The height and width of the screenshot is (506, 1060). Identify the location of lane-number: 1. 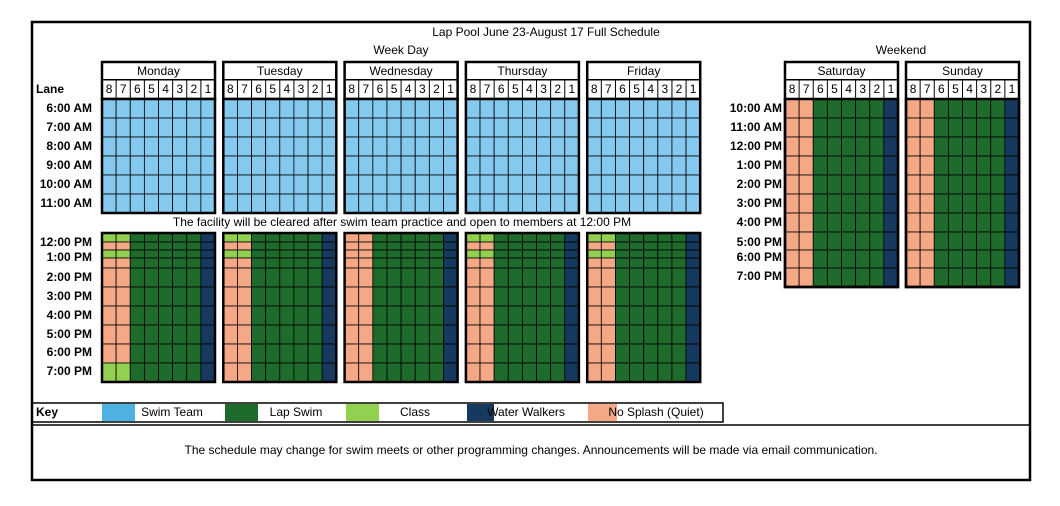
(329, 89).